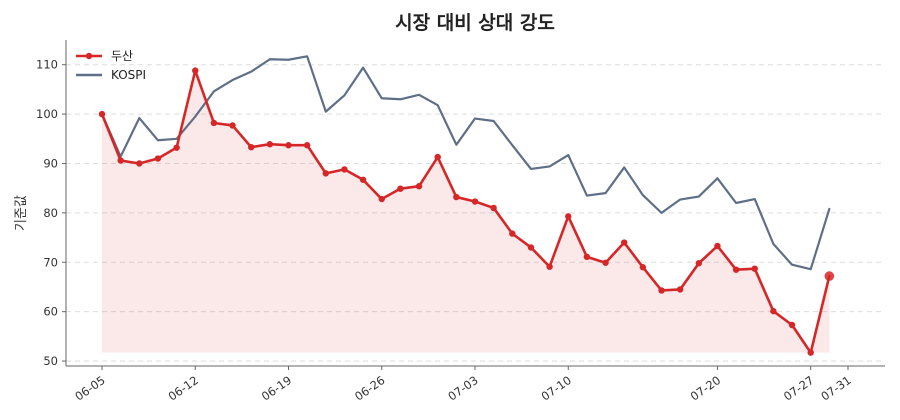  I want to click on y-axis-label: 기준값, so click(21, 213).